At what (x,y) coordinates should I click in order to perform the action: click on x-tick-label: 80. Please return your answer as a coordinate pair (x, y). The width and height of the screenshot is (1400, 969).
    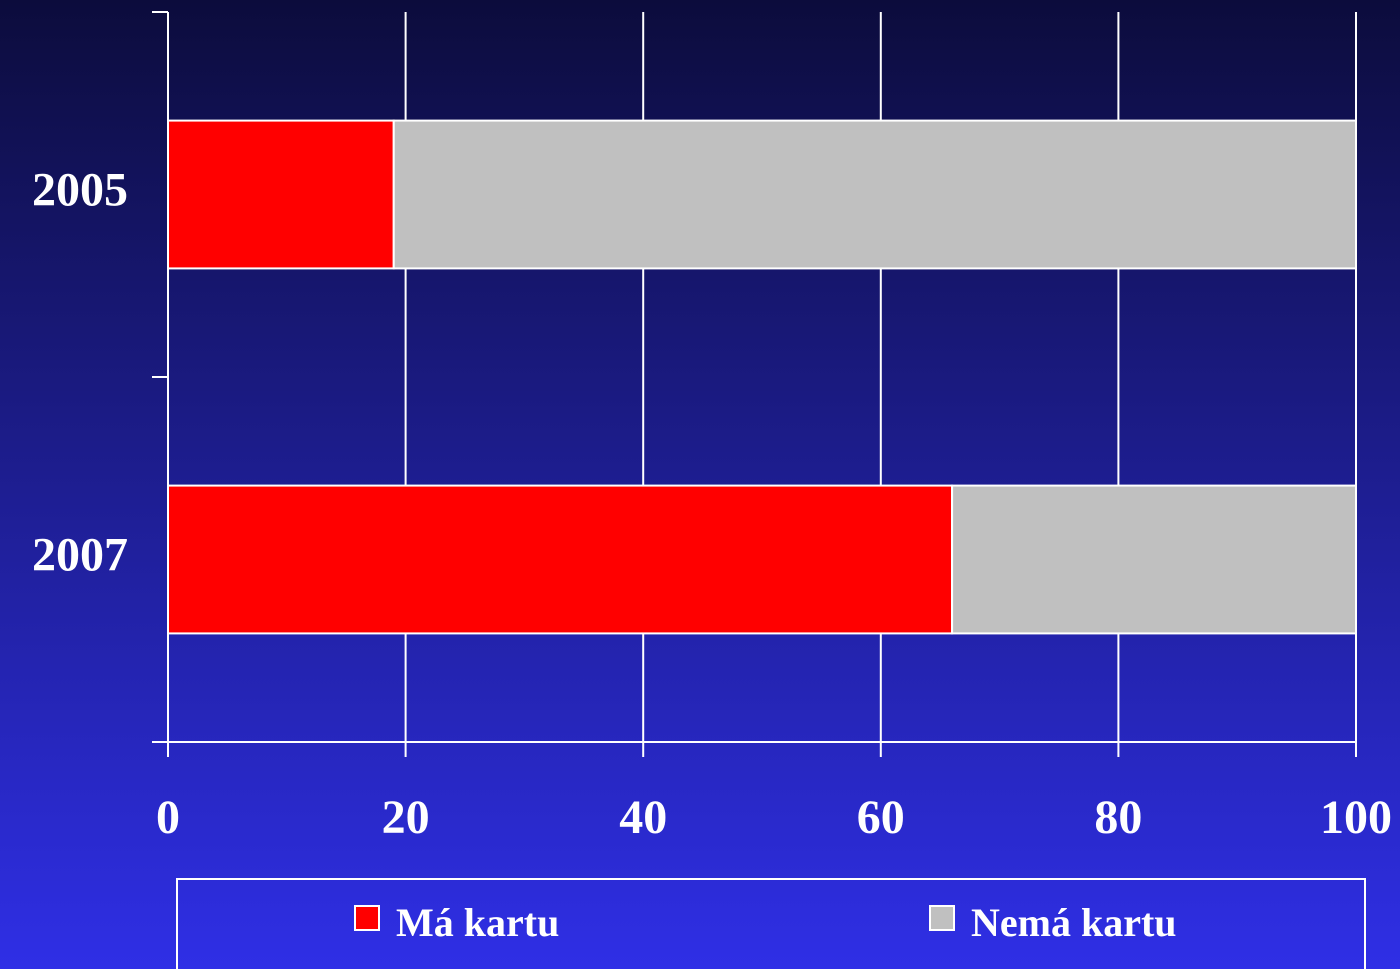
    Looking at the image, I should click on (1118, 817).